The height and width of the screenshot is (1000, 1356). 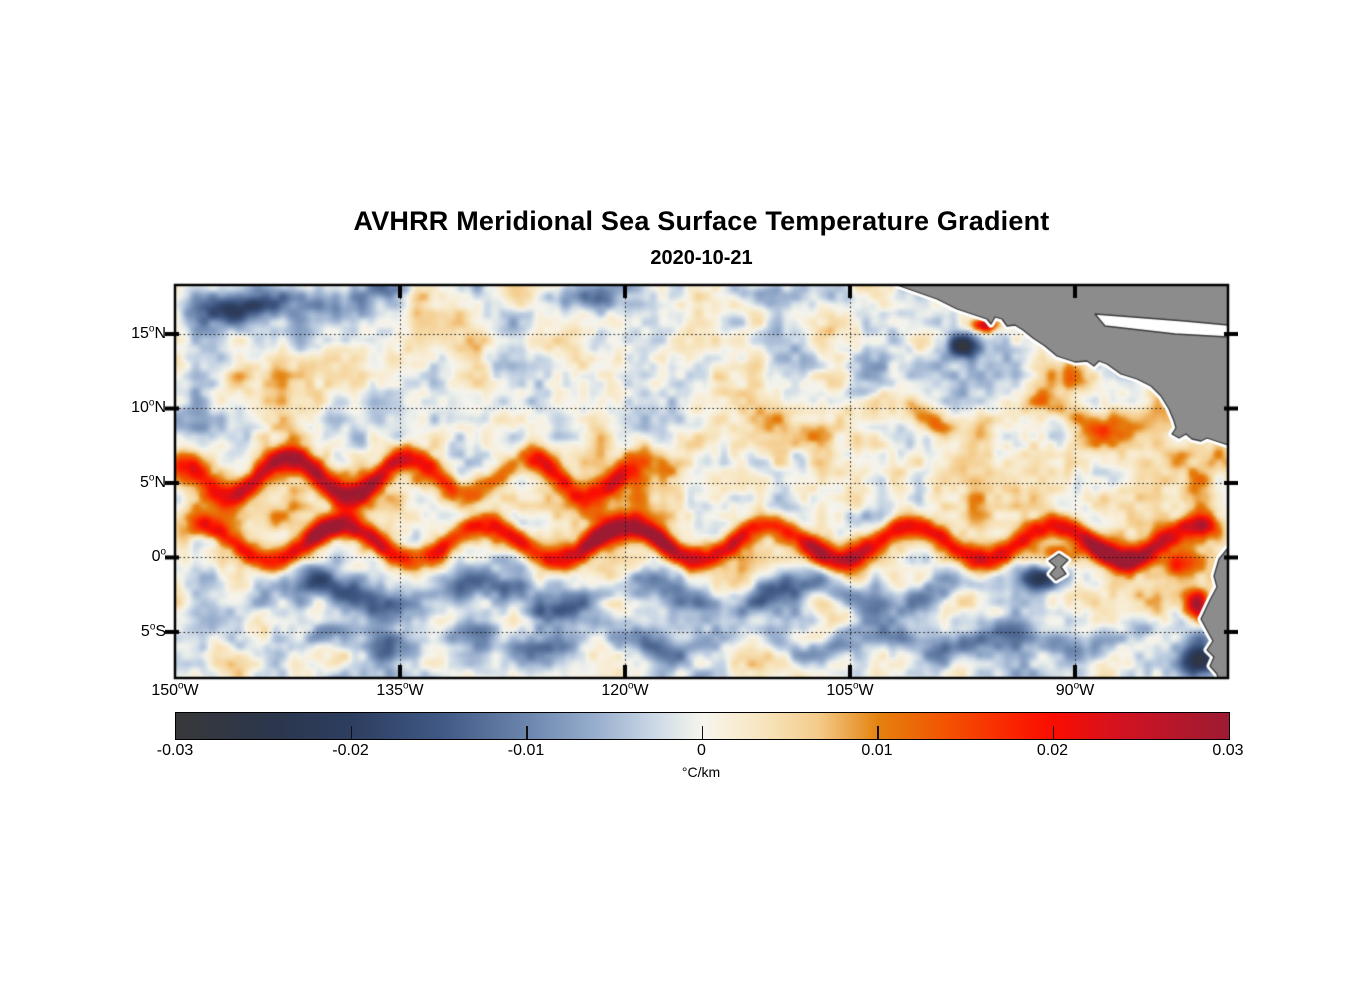 What do you see at coordinates (1228, 750) in the screenshot?
I see `colorbar-tick-label-6: 0.03` at bounding box center [1228, 750].